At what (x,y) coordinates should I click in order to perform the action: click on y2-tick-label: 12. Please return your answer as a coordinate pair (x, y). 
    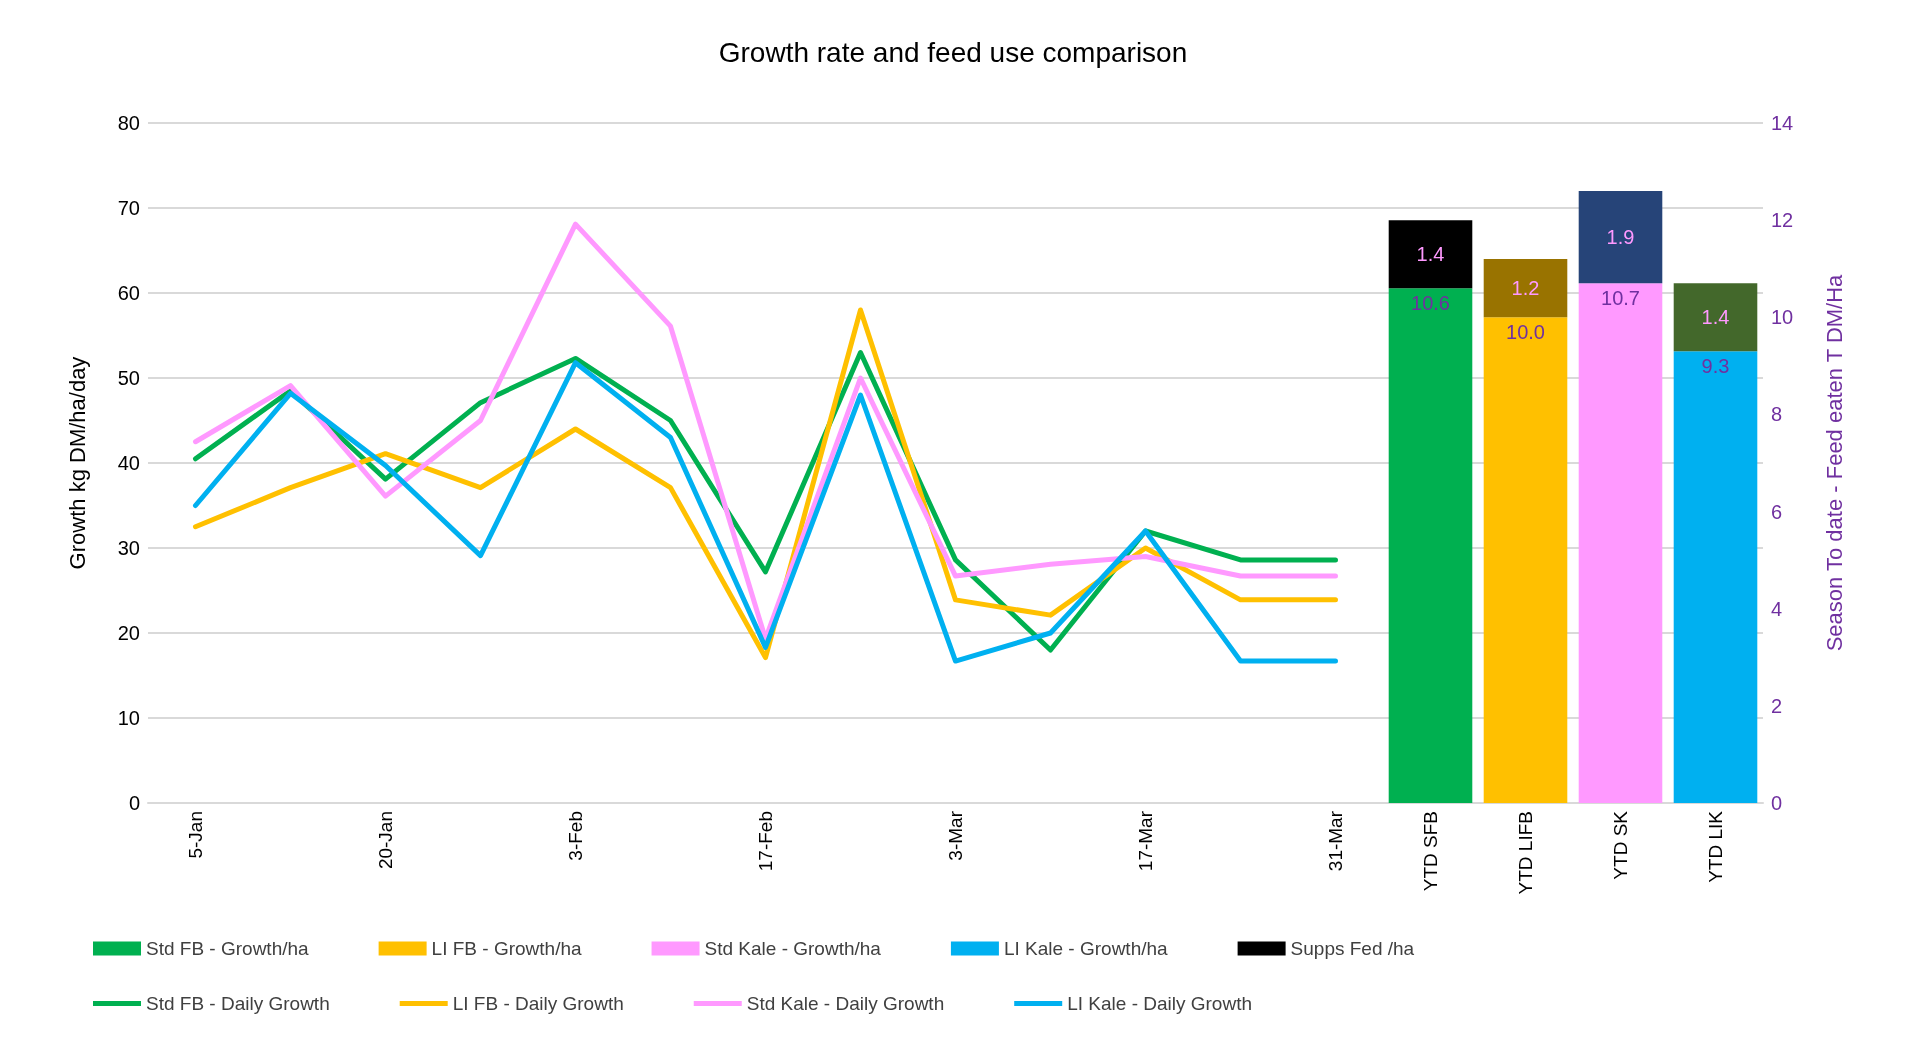
    Looking at the image, I should click on (1782, 220).